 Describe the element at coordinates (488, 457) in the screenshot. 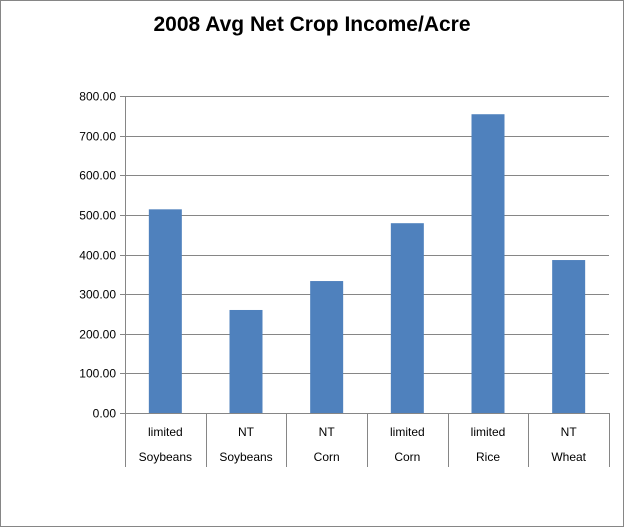

I see `x-category-label-line2: Rice` at that location.